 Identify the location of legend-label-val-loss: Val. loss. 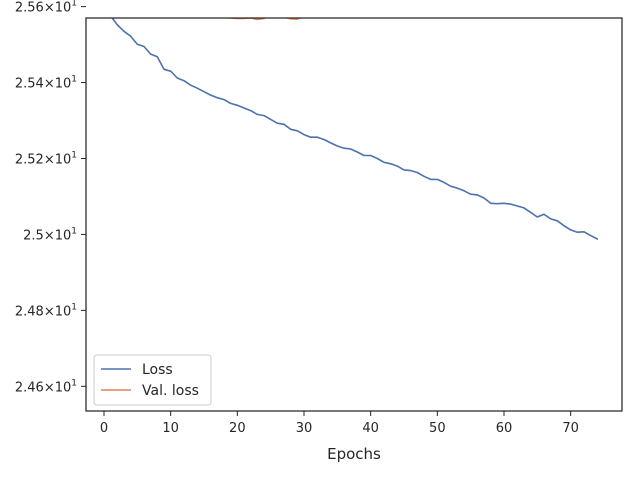
(170, 391).